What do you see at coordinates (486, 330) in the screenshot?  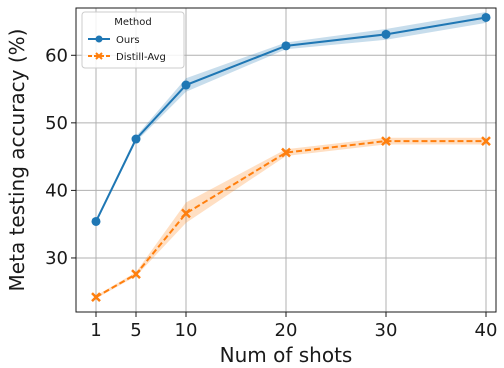 I see `x-tick-label: 40` at bounding box center [486, 330].